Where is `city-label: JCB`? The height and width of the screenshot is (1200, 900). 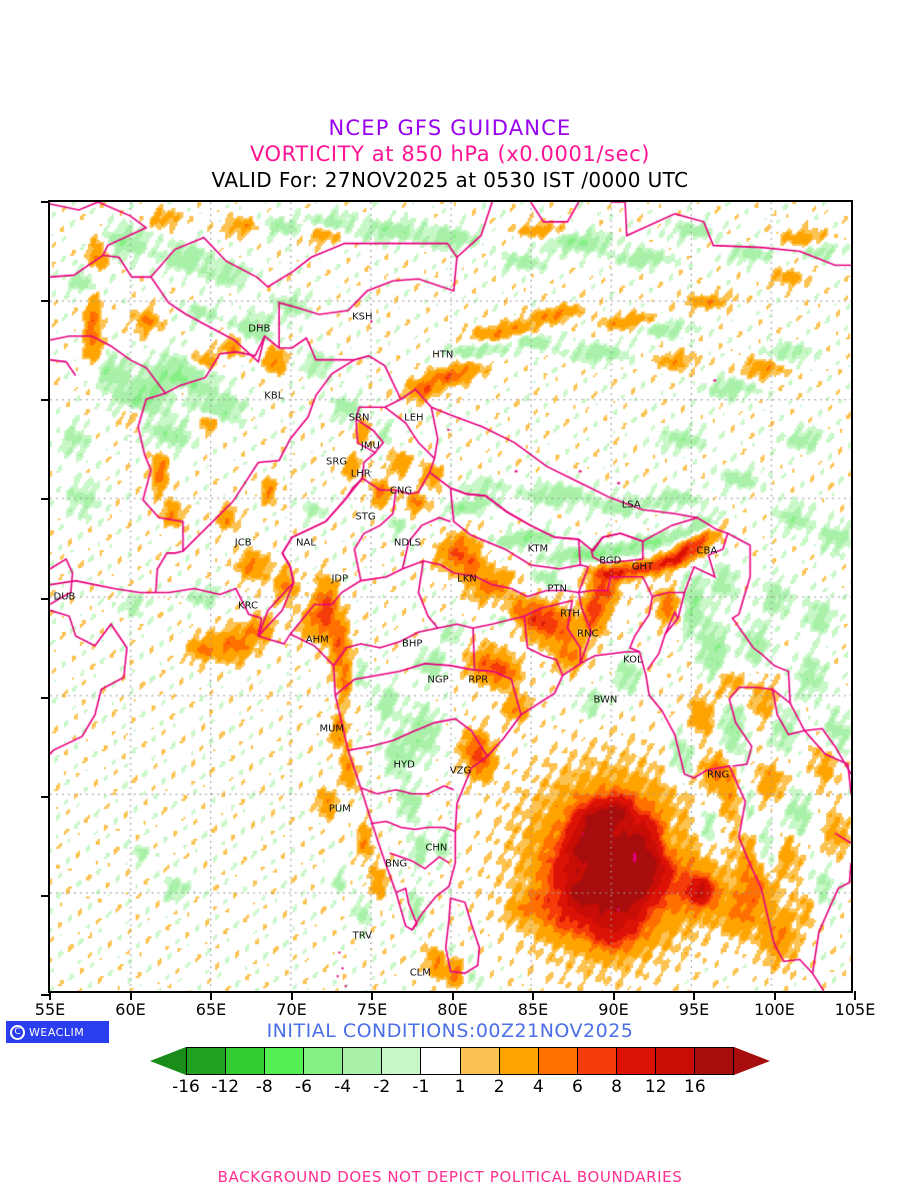 city-label: JCB is located at coordinates (243, 543).